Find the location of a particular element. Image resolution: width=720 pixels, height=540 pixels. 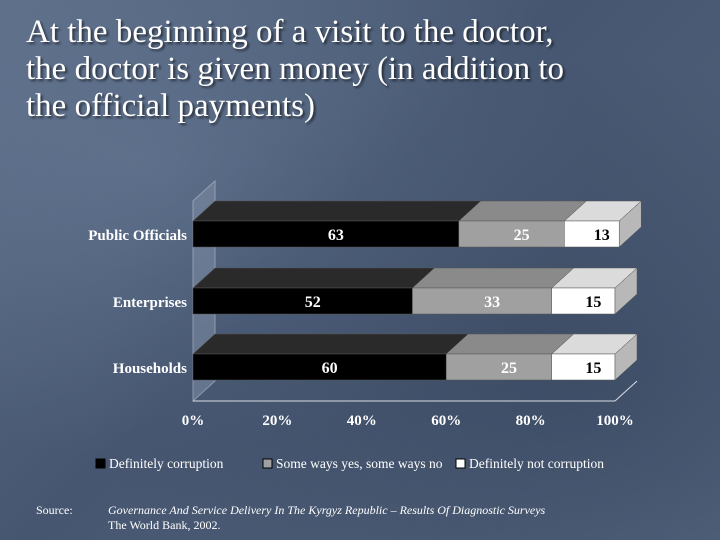

data-label-2-2: 15 is located at coordinates (593, 368).